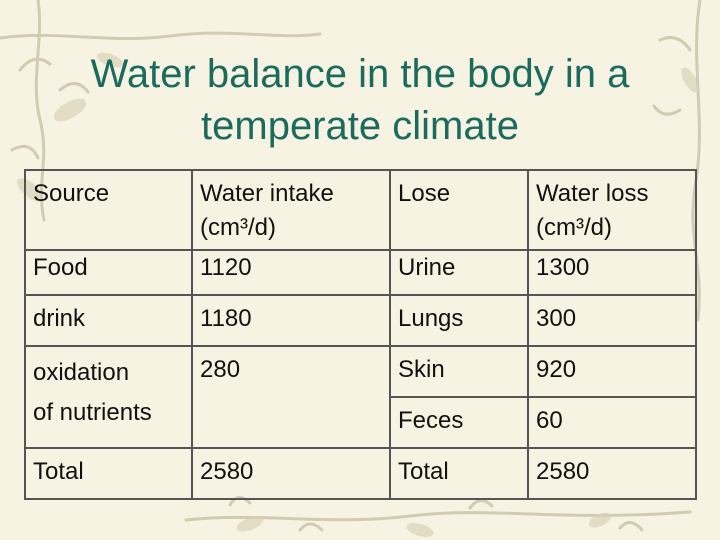 The height and width of the screenshot is (540, 720). What do you see at coordinates (360, 74) in the screenshot?
I see `title-line-1: Water balance in the body in a` at bounding box center [360, 74].